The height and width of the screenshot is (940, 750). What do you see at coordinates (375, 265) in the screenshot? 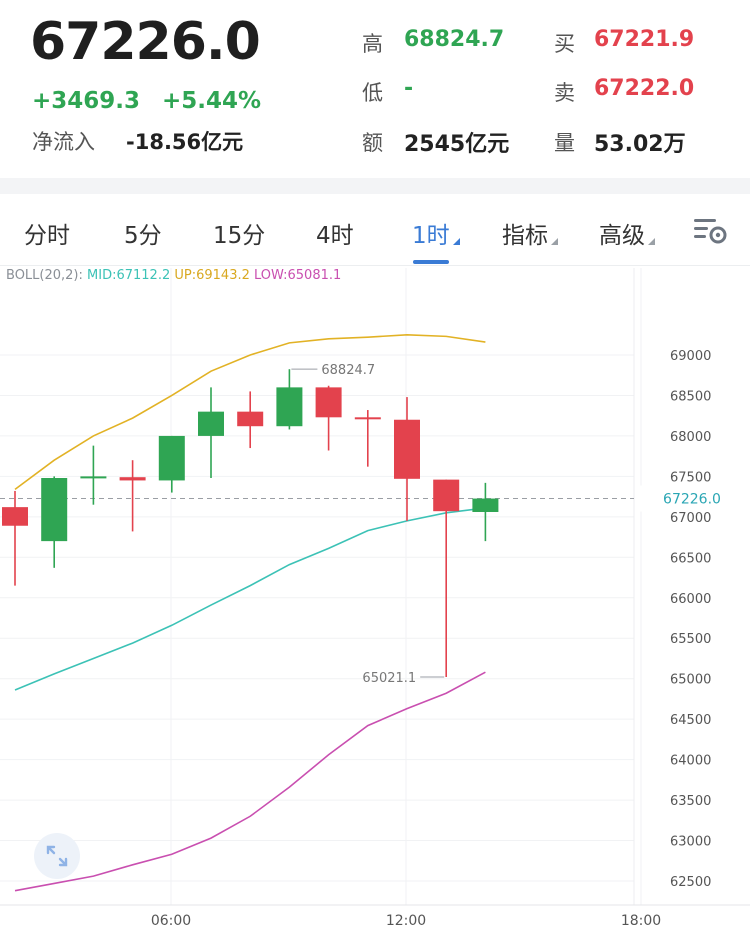
I see `tabs-divider` at bounding box center [375, 265].